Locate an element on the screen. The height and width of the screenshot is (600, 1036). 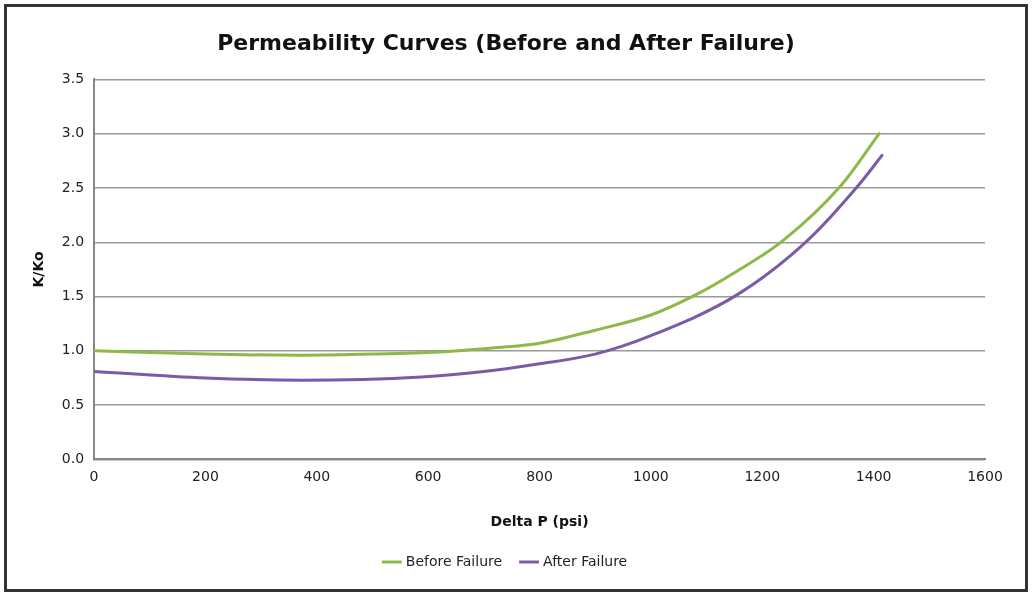
y-tick-label: 3.0 is located at coordinates (73, 132).